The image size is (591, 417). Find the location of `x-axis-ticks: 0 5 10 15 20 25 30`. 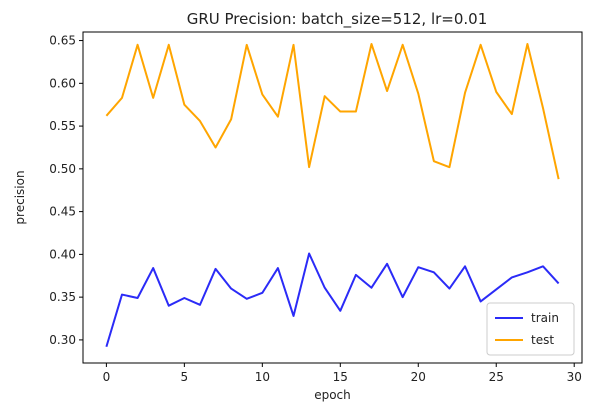

x-axis-ticks: 0 5 10 15 20 25 30 is located at coordinates (342, 373).